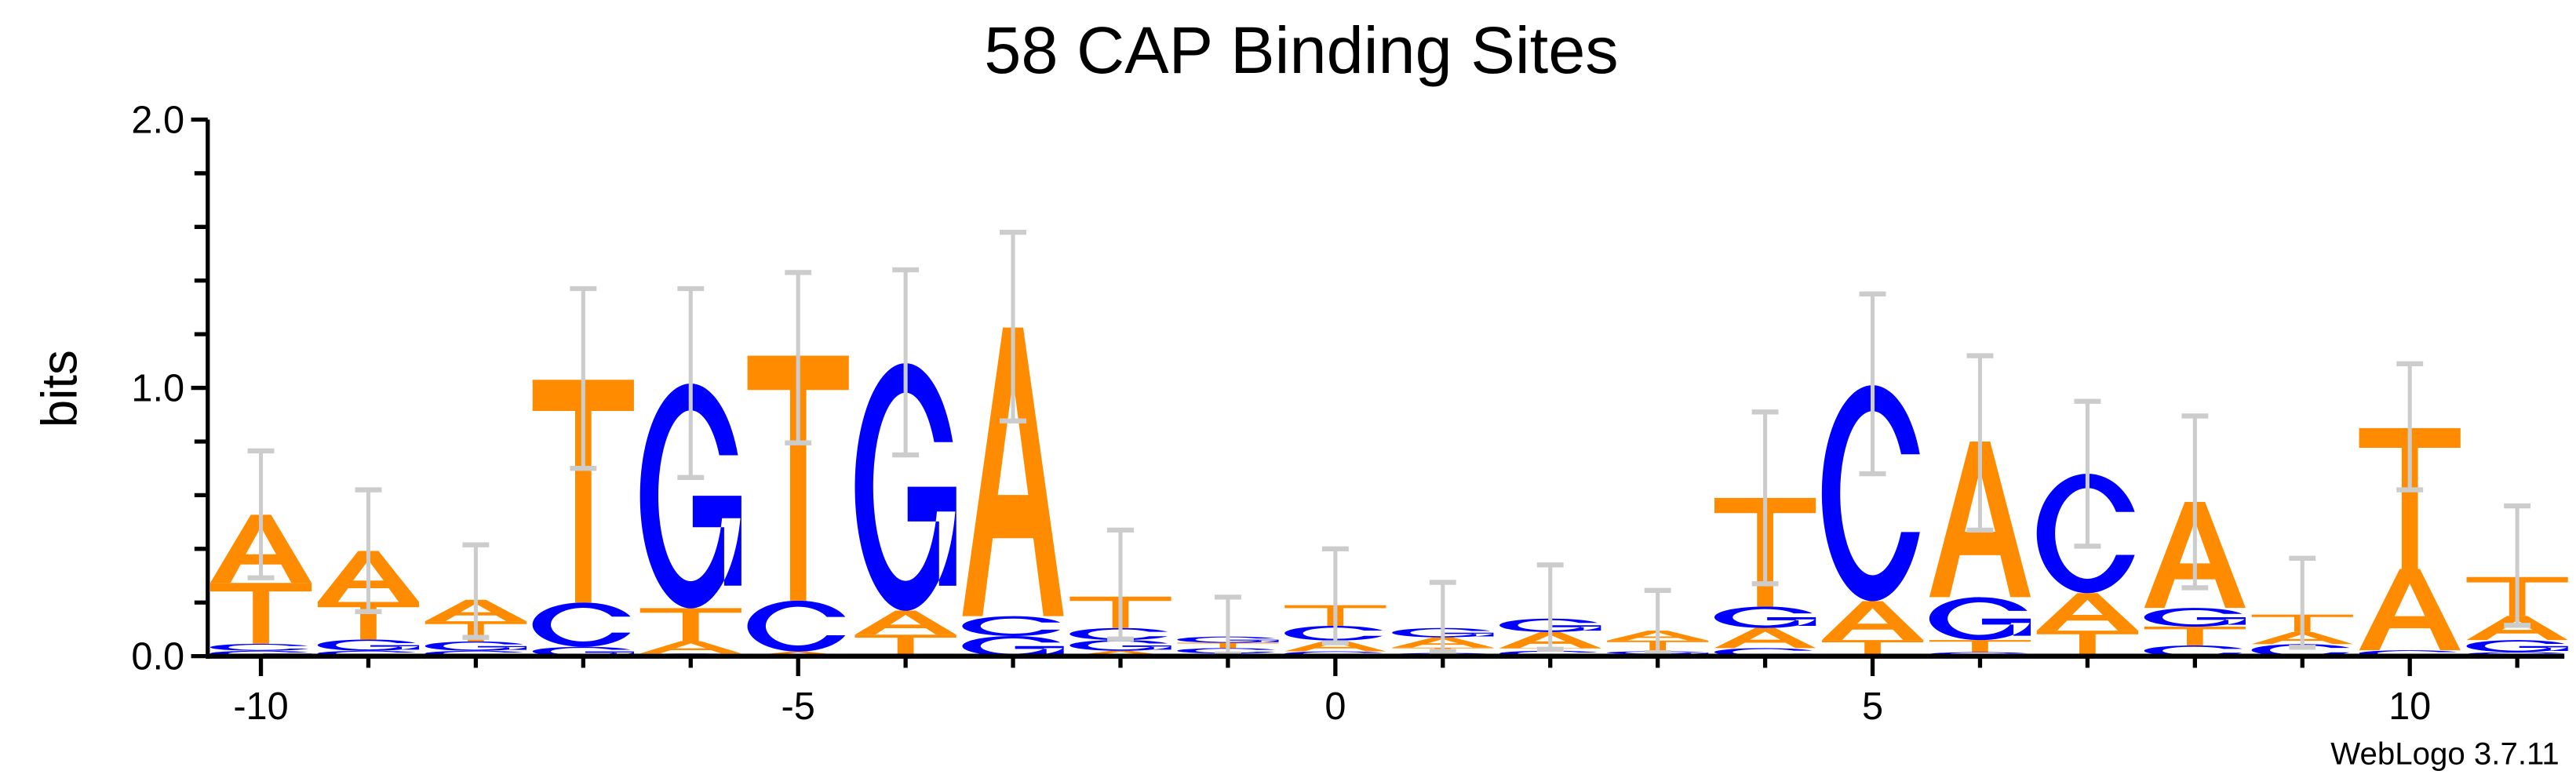  What do you see at coordinates (157, 389) in the screenshot?
I see `y-tick-label: 1.0` at bounding box center [157, 389].